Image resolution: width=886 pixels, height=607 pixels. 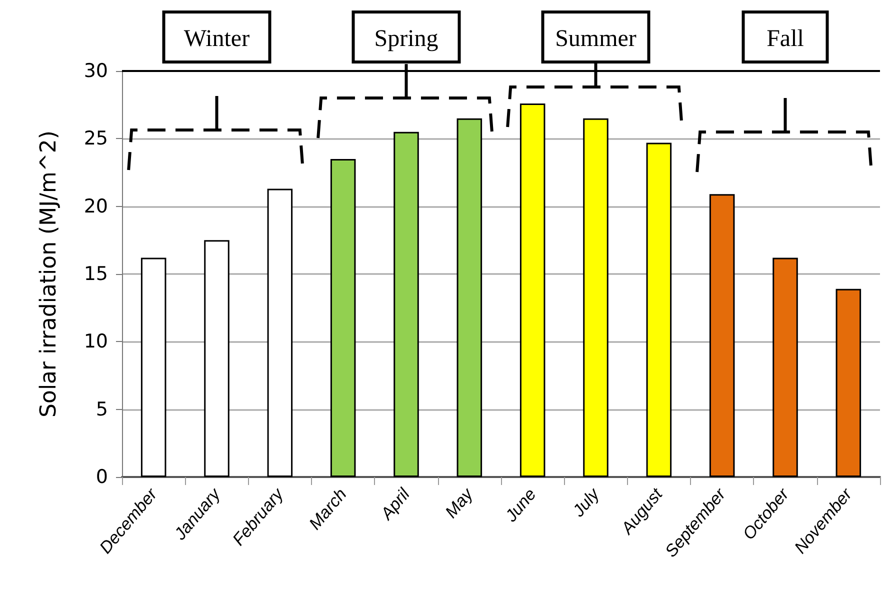 What do you see at coordinates (785, 39) in the screenshot?
I see `text: Fall` at bounding box center [785, 39].